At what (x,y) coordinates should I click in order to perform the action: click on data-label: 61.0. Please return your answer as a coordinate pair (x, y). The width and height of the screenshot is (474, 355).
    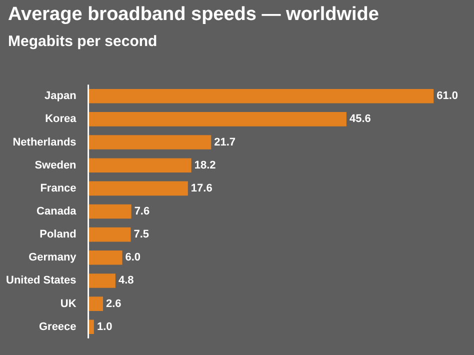
    Looking at the image, I should click on (447, 96).